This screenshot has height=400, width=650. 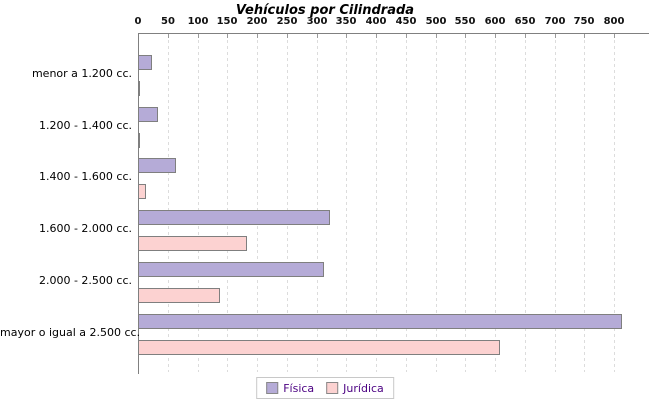 I want to click on x-tick-label-200: 200, so click(x=257, y=21).